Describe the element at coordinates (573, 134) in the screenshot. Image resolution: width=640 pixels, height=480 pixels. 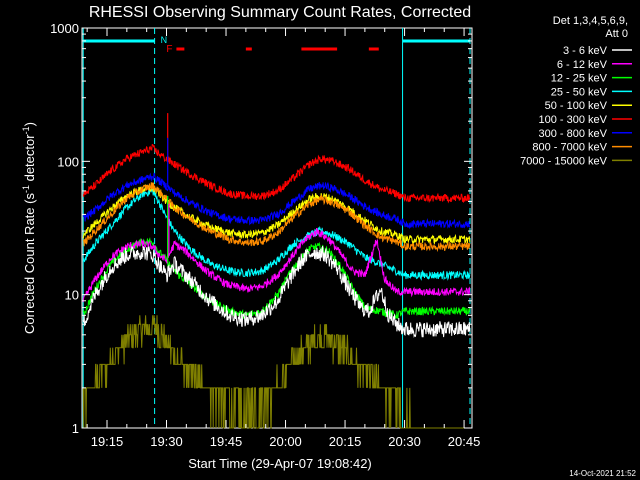
I see `legend-label-300-800-kev: 300 - 800 keV` at that location.